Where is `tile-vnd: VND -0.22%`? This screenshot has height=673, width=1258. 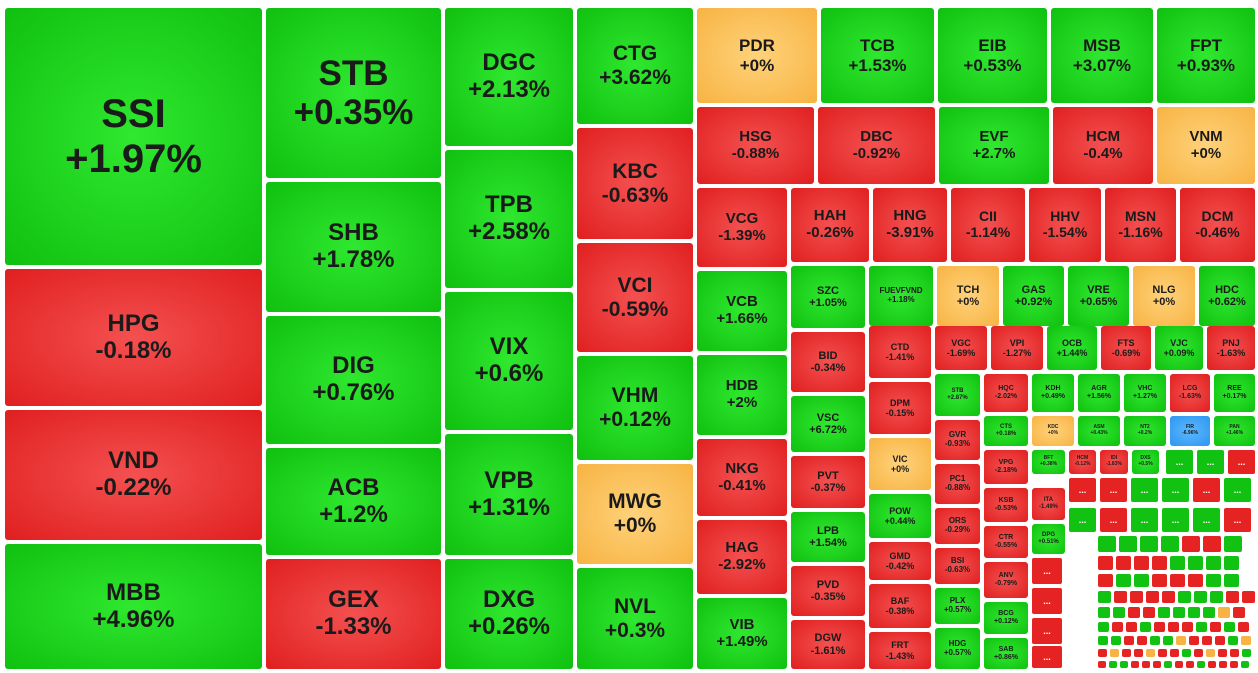
tile-vnd: VND -0.22% is located at coordinates (133, 475).